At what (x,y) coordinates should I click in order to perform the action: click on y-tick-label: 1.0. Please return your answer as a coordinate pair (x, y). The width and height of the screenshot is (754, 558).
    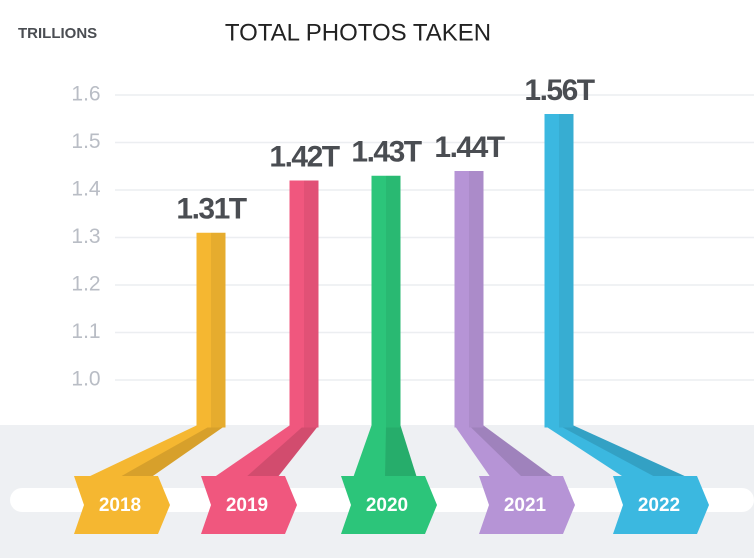
    Looking at the image, I should click on (85, 379).